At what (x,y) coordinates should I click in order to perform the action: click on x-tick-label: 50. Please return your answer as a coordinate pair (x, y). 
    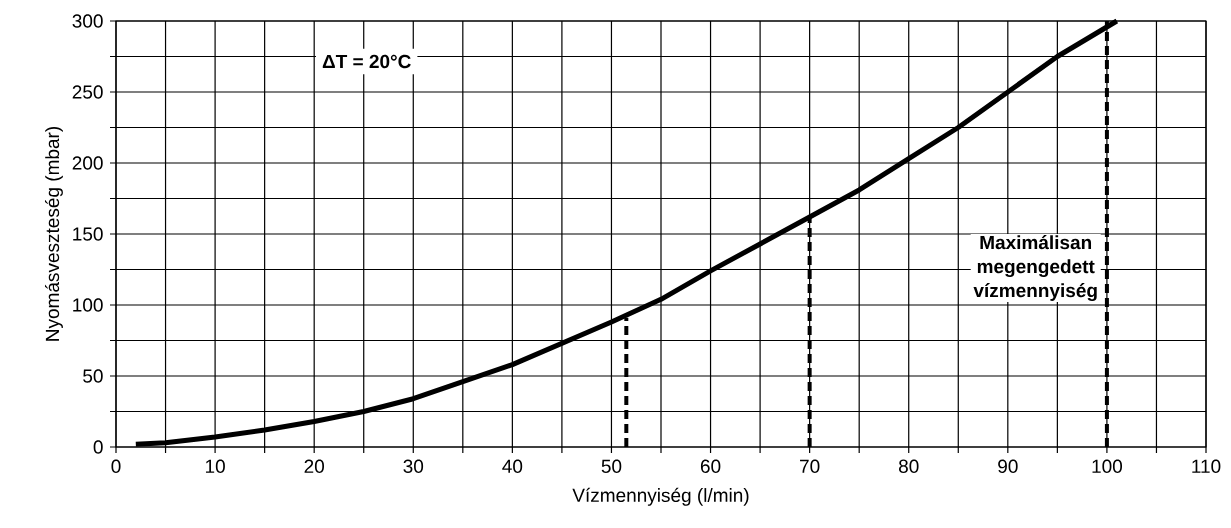
    Looking at the image, I should click on (611, 466).